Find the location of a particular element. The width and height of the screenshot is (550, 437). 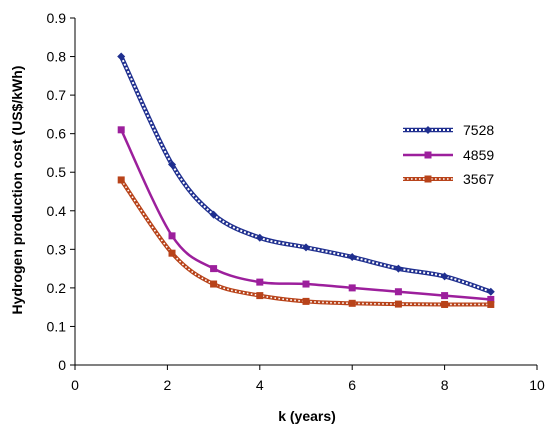

y-tick-label: 0.2 is located at coordinates (57, 288).